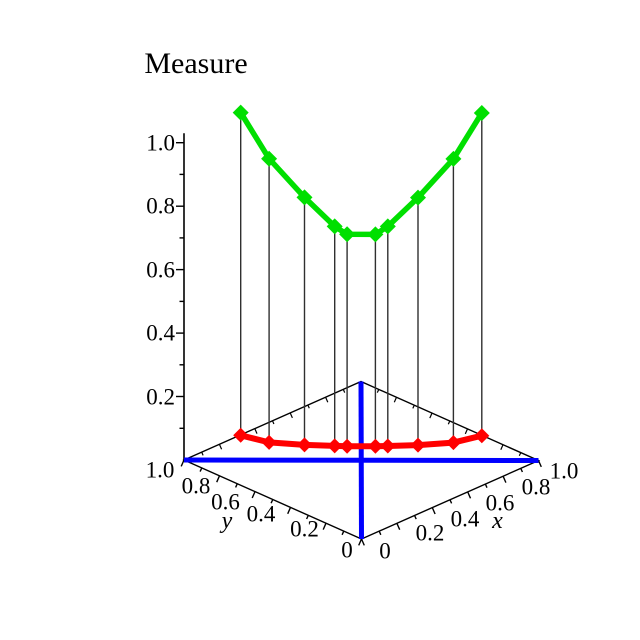 This screenshot has width=640, height=640. I want to click on z-tick-label: 0.8, so click(160, 206).